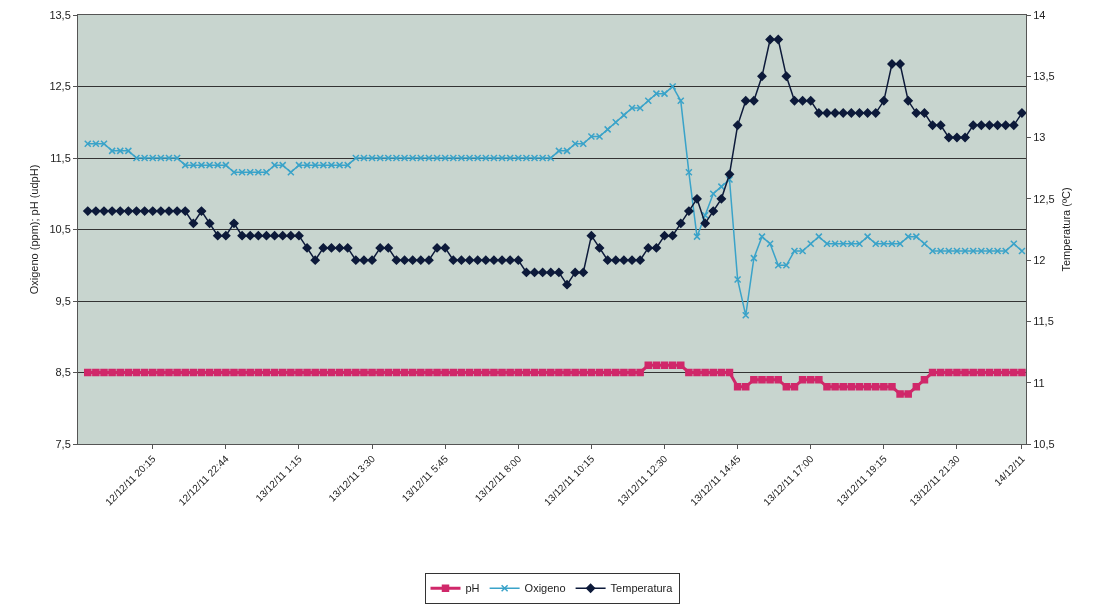  I want to click on y-tick-label: 11,5, so click(60, 157).